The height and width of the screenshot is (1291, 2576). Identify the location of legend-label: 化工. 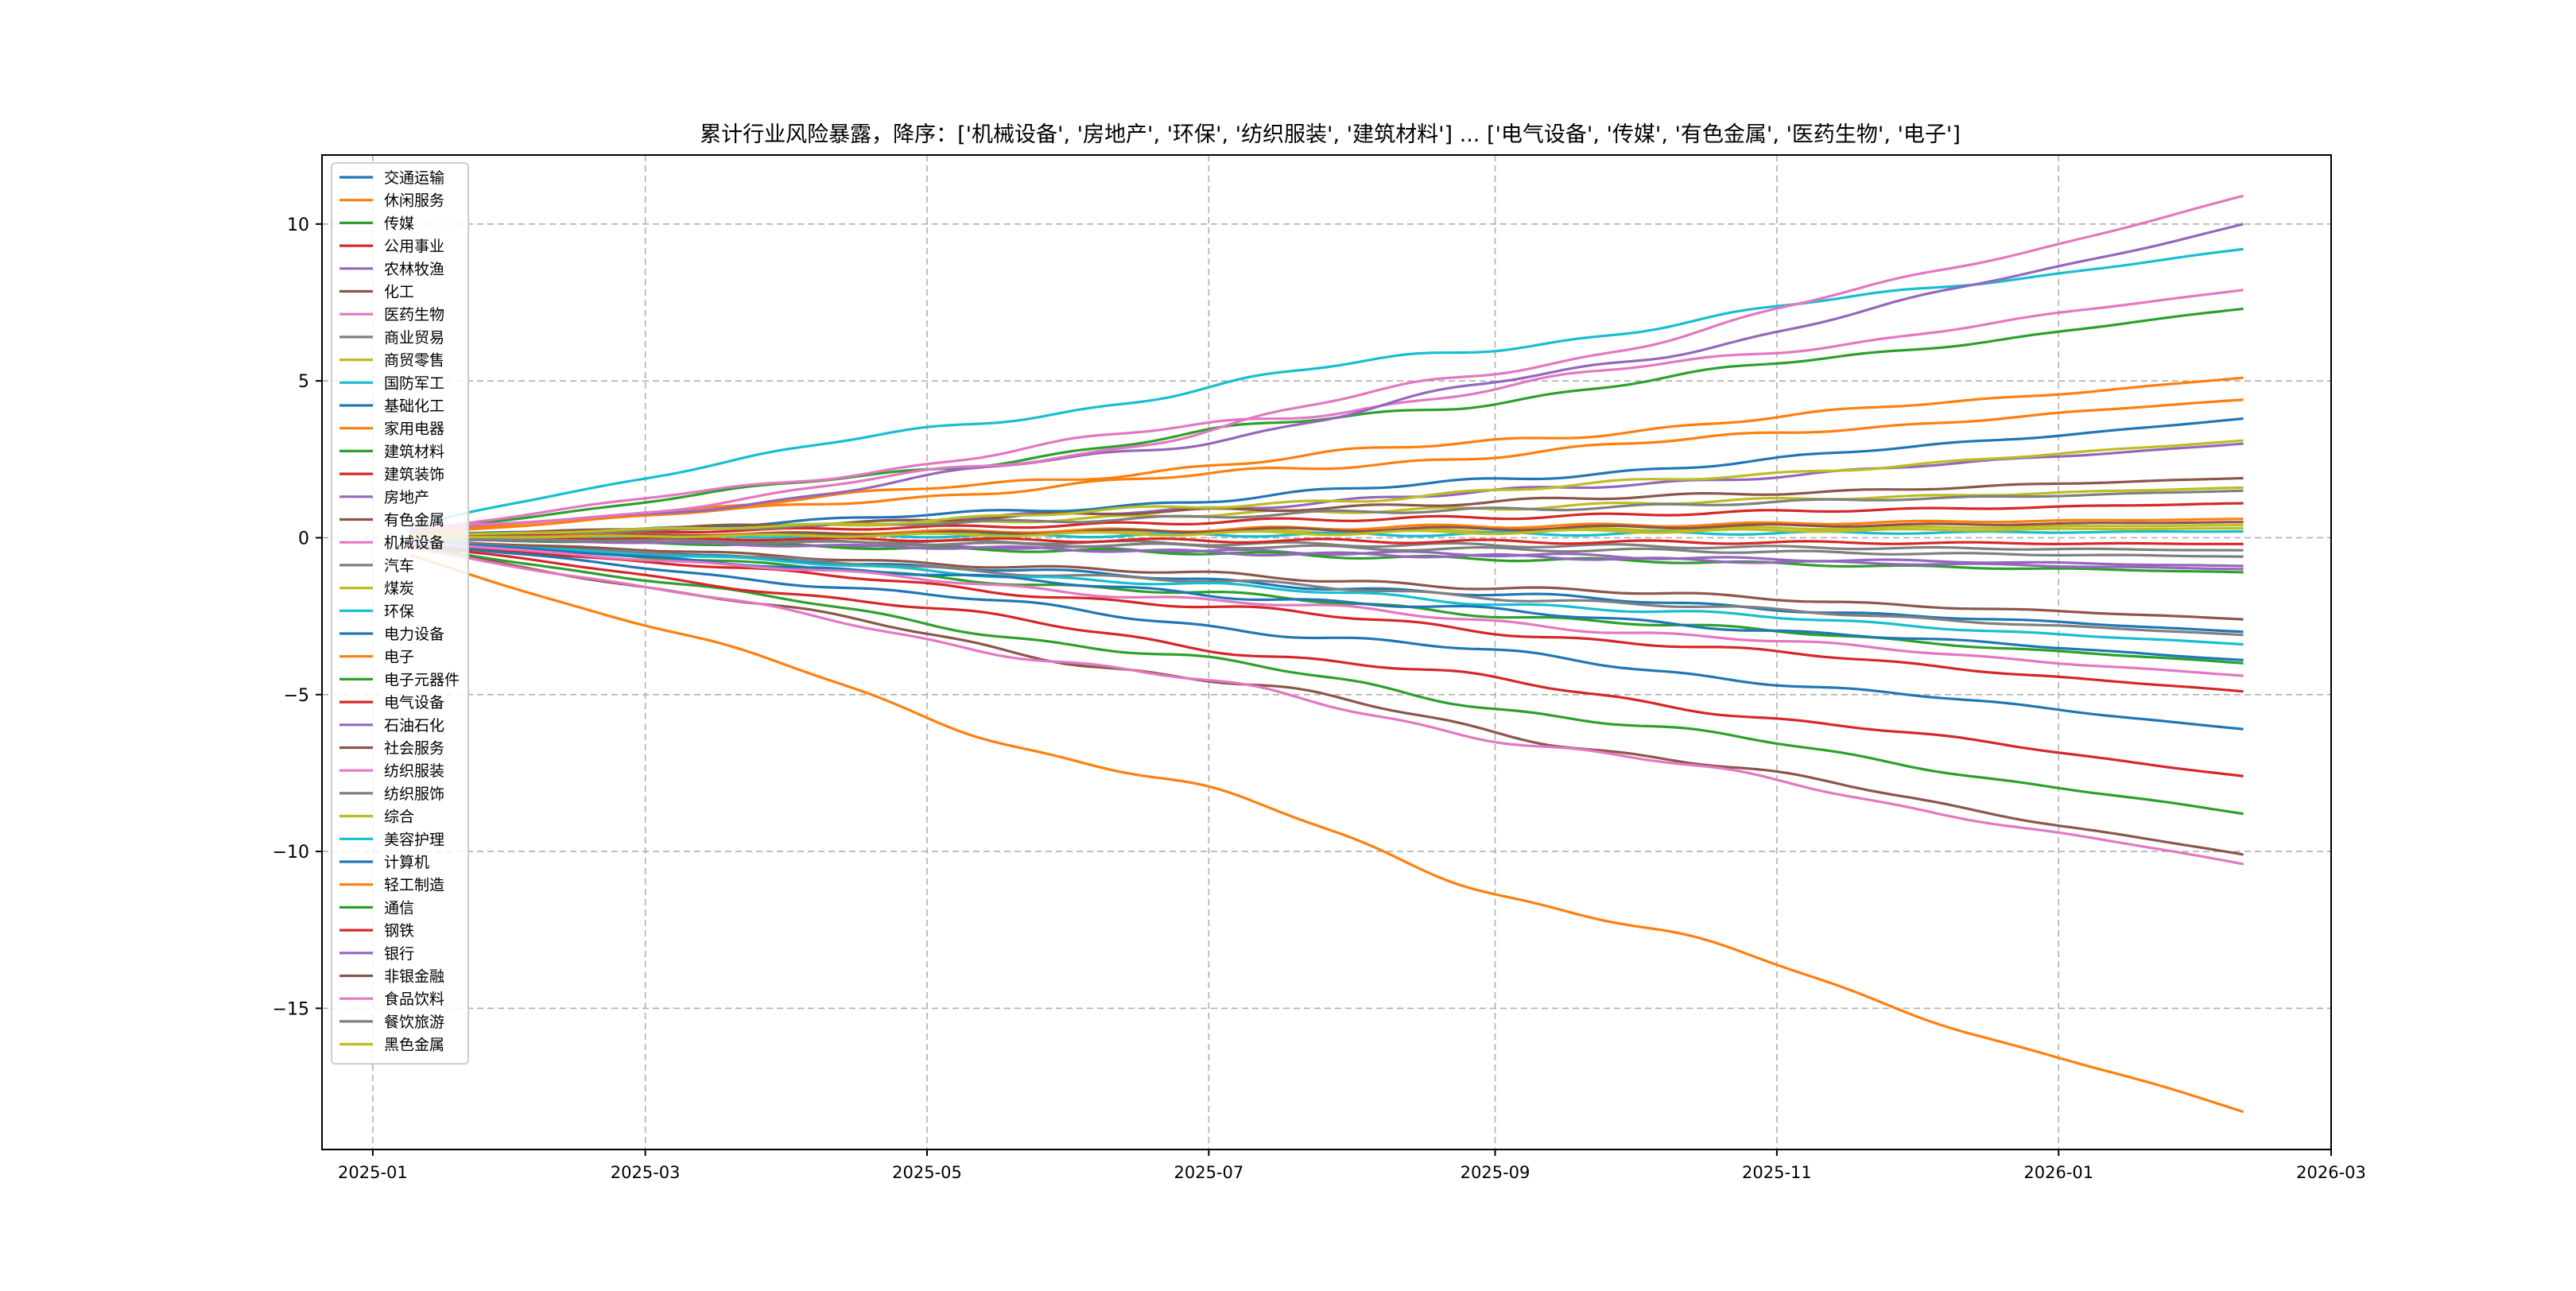
(399, 292).